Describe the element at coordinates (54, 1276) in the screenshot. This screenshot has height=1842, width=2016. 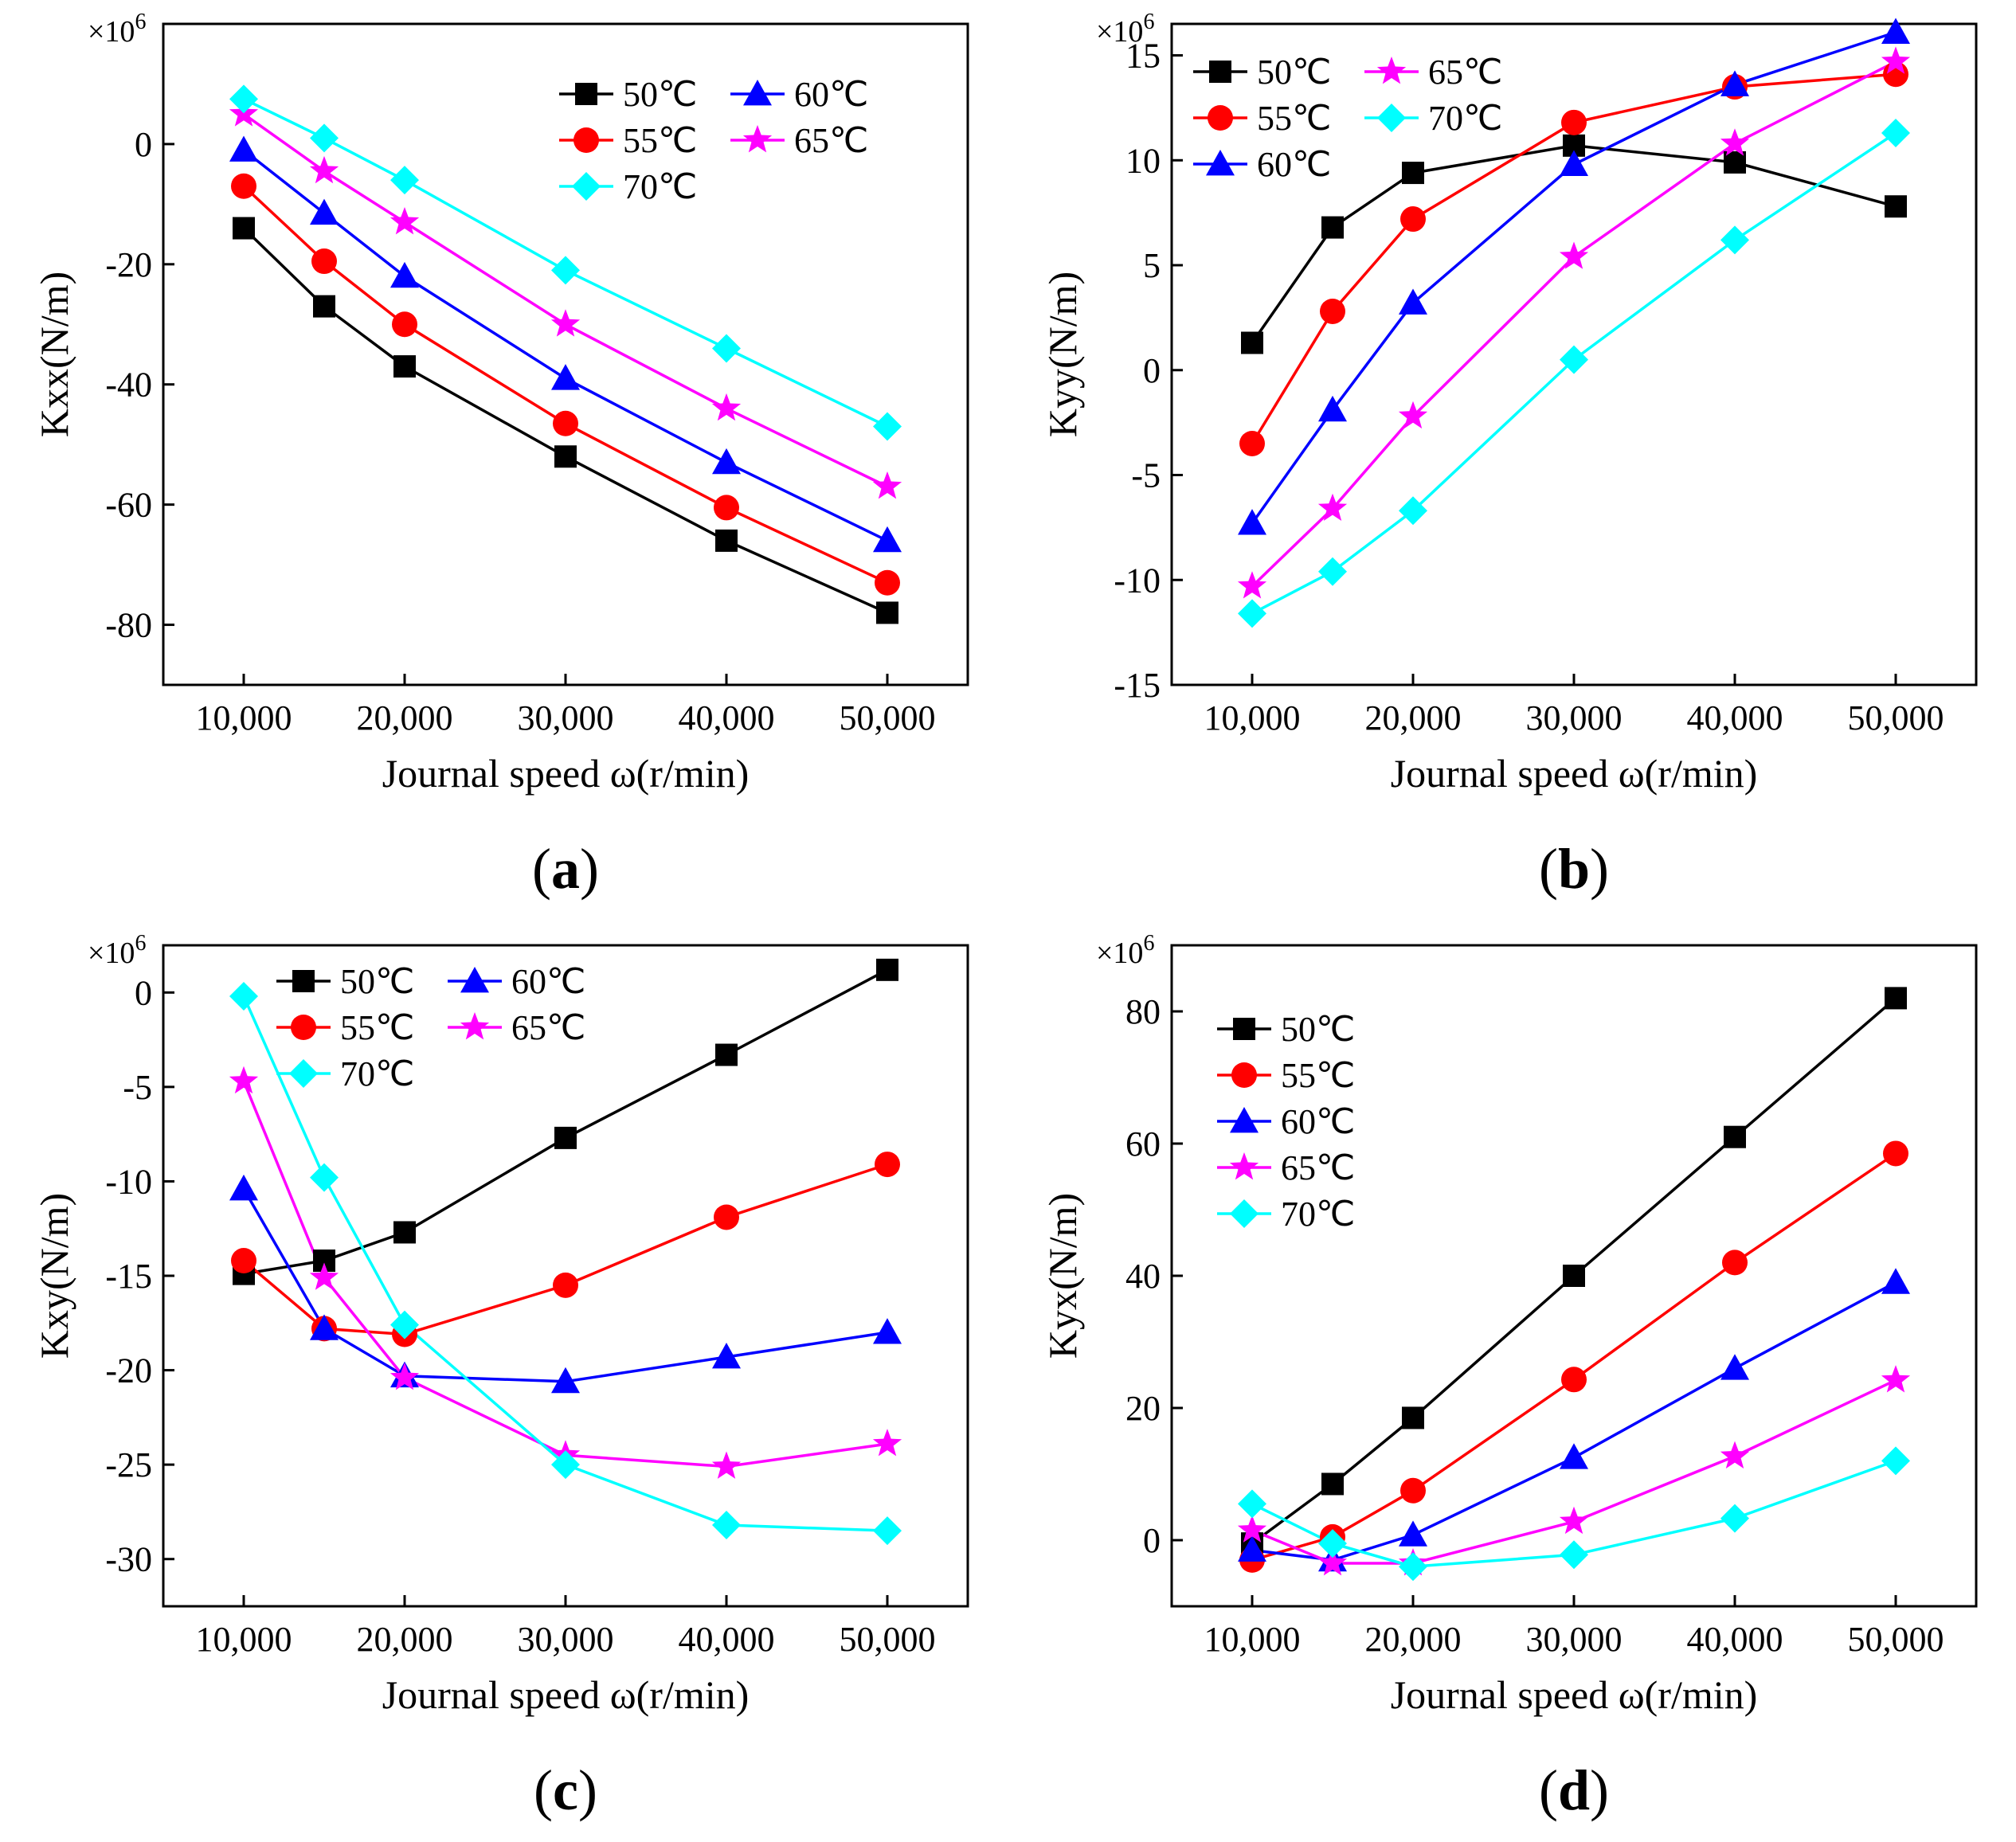
I see `y-axis-title: Kxy(N/m)` at that location.